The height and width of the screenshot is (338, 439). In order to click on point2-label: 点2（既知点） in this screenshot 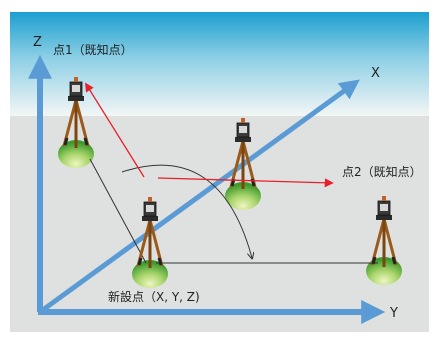, I will do `click(382, 172)`.